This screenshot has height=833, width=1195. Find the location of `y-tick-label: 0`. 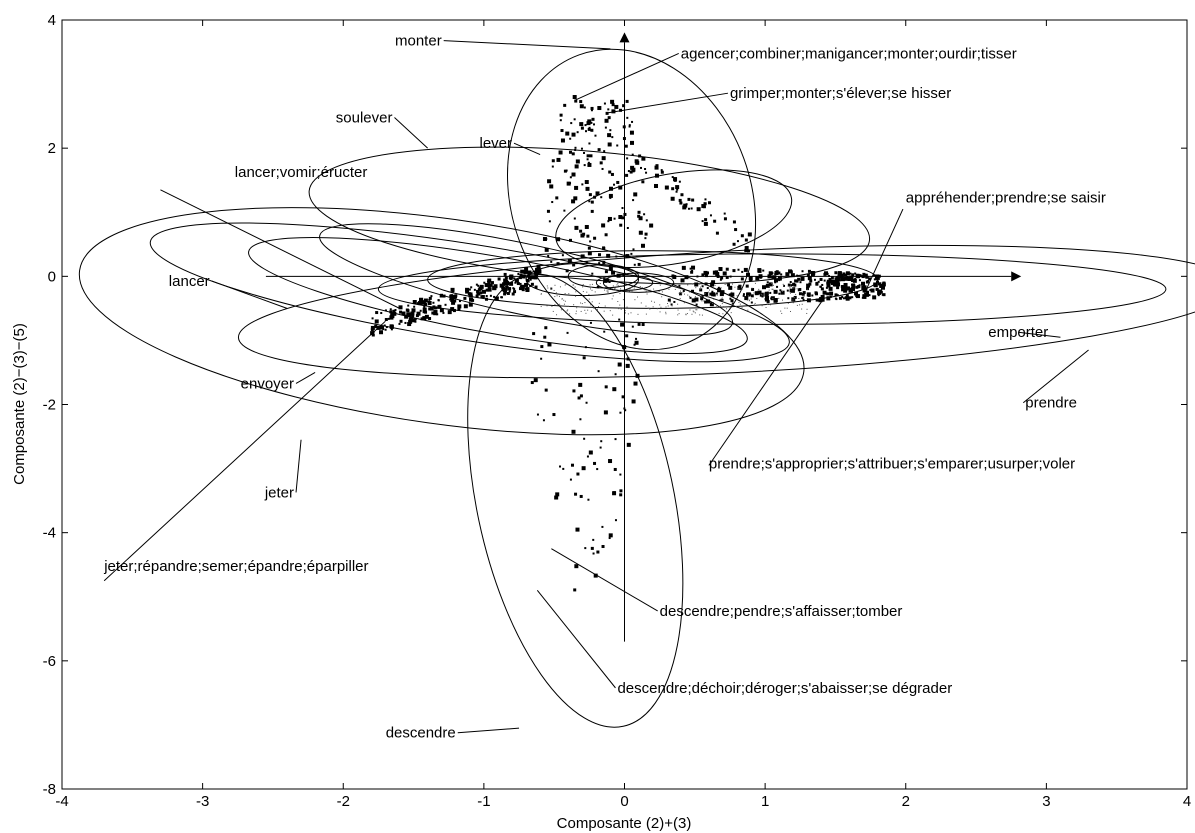

y-tick-label: 0 is located at coordinates (52, 276).